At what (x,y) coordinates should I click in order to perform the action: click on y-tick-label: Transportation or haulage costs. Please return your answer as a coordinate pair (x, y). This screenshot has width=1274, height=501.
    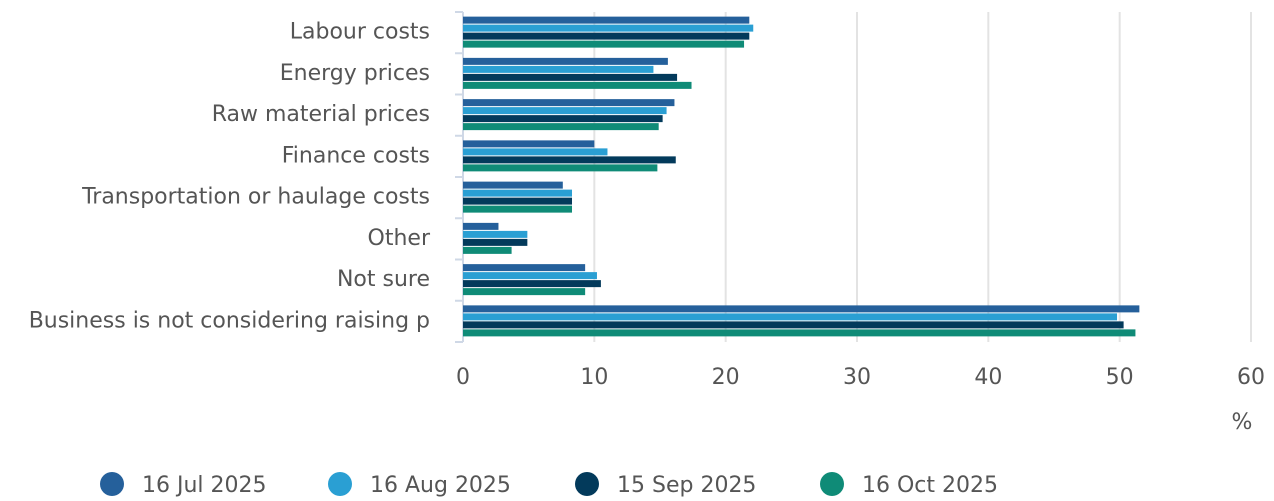
    Looking at the image, I should click on (255, 197).